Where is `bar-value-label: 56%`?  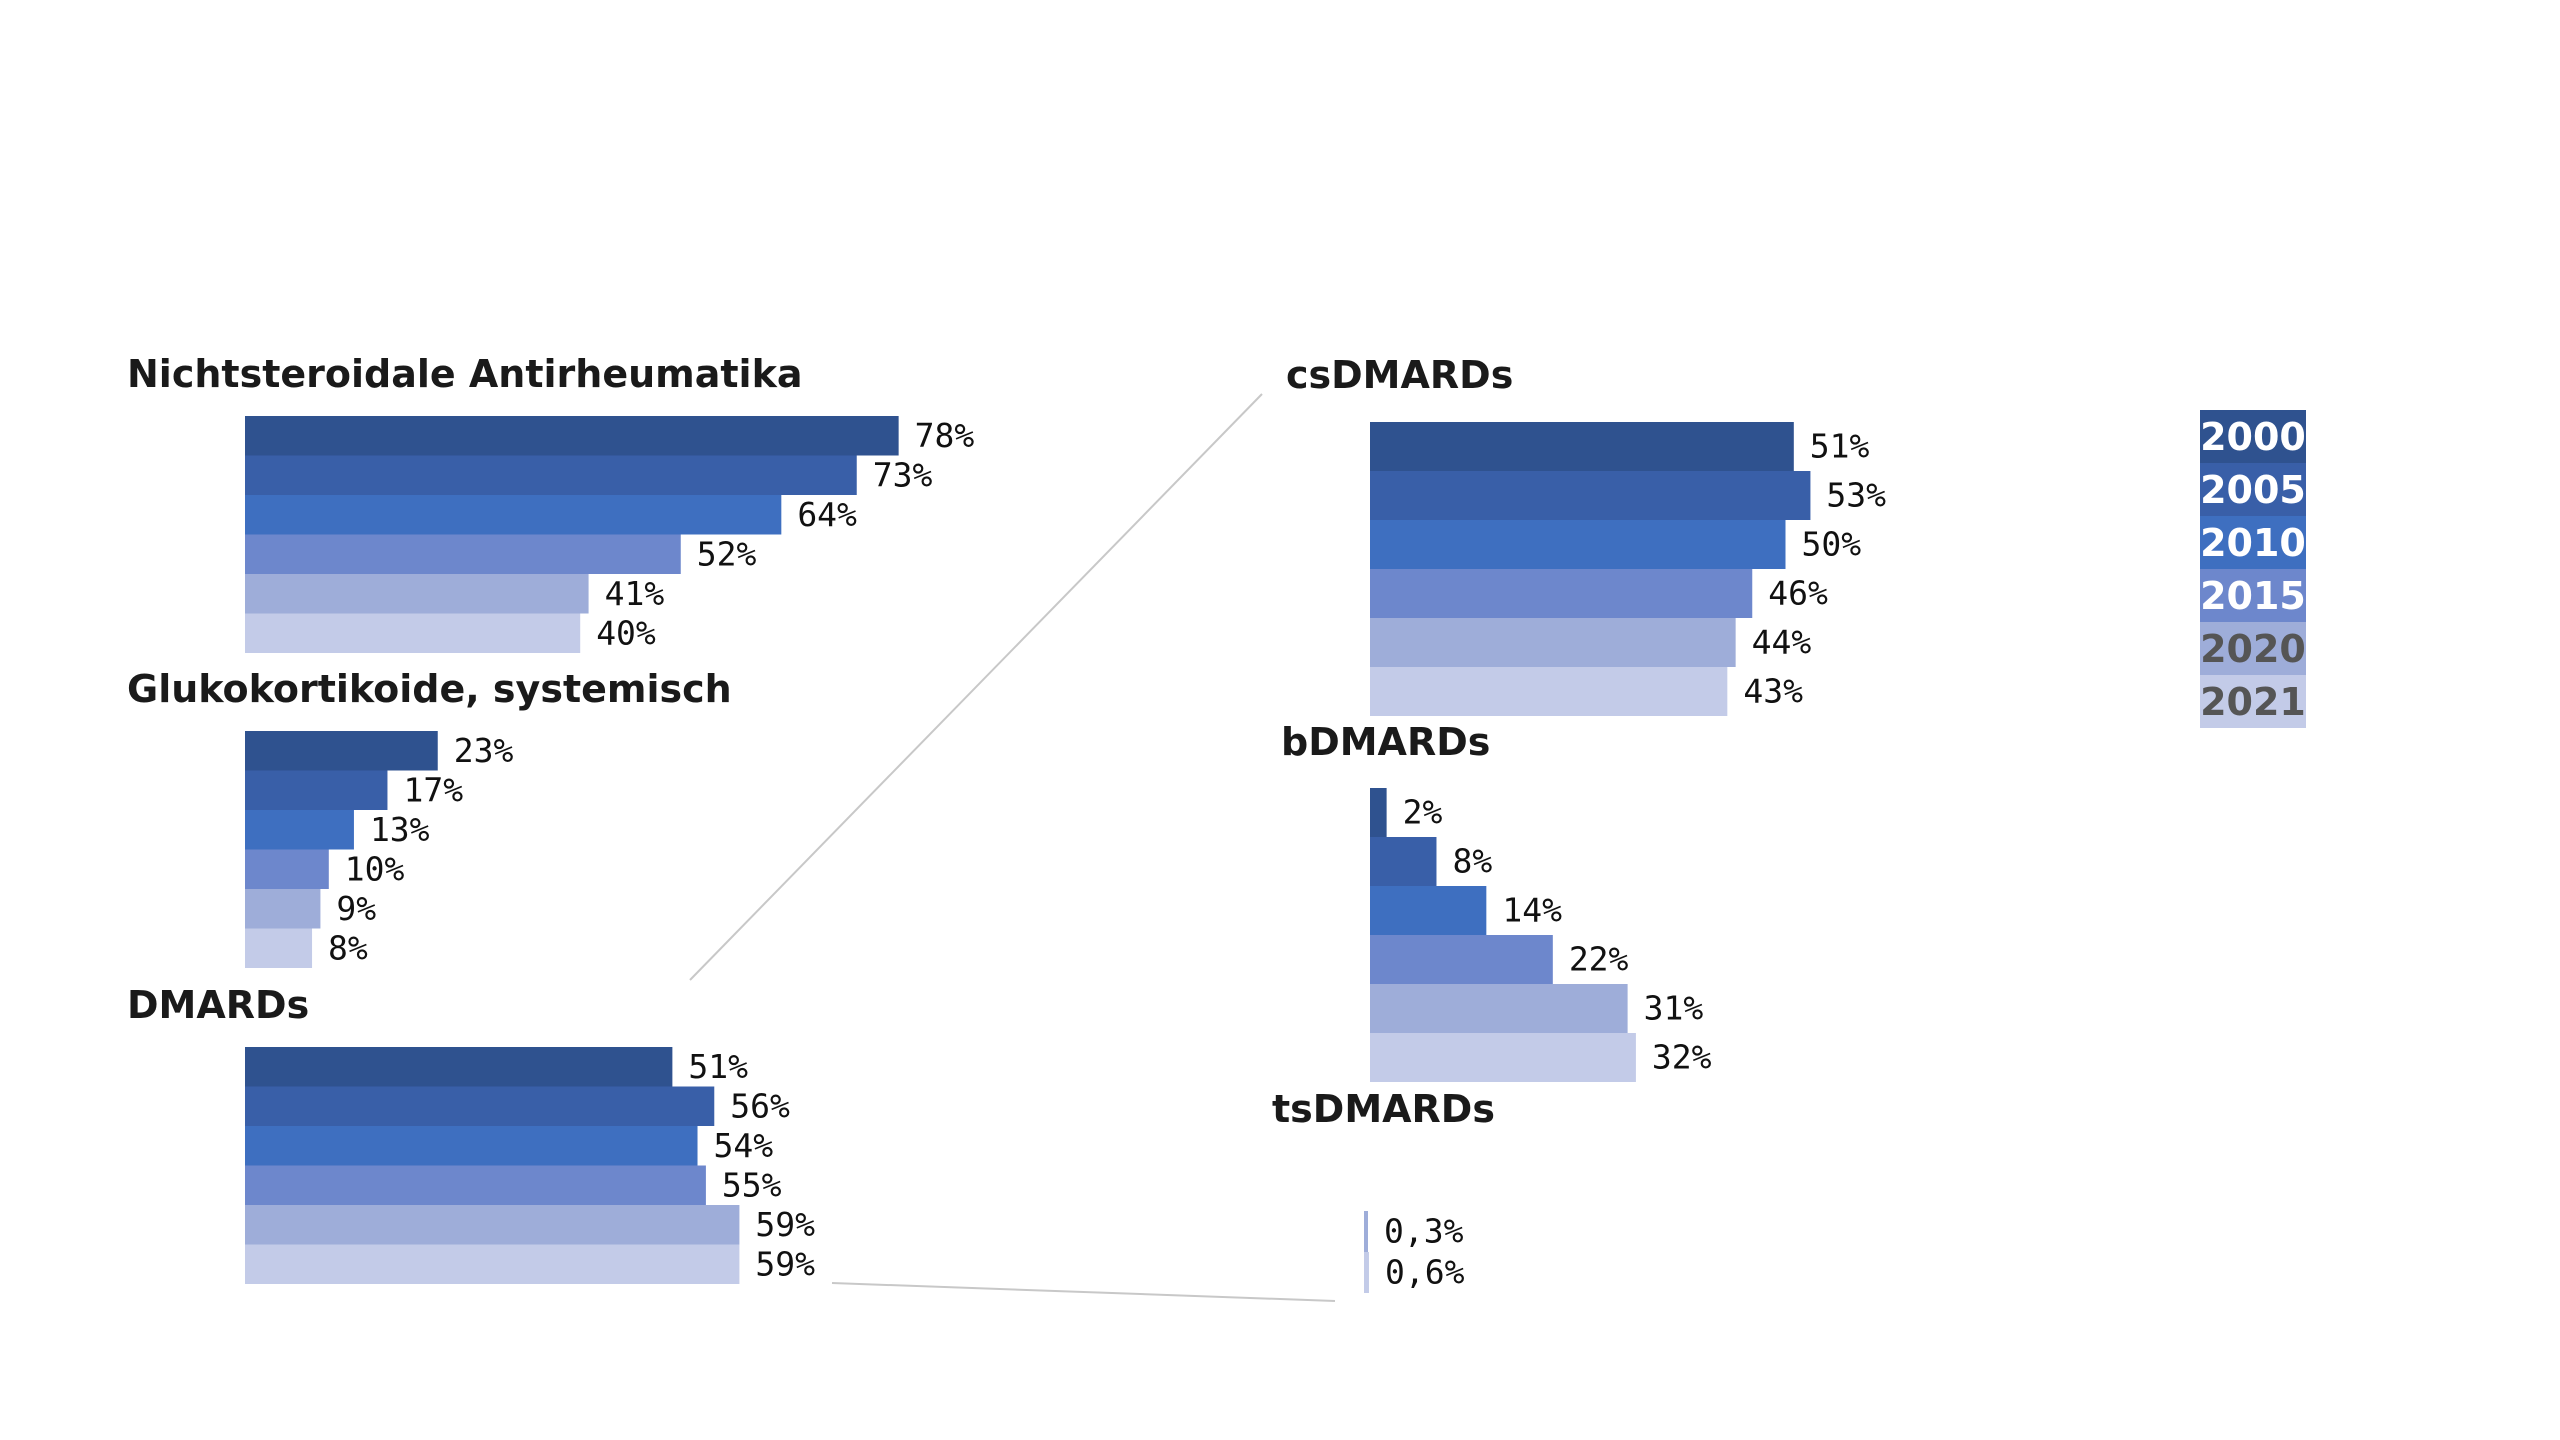
bar-value-label: 56% is located at coordinates (760, 1105).